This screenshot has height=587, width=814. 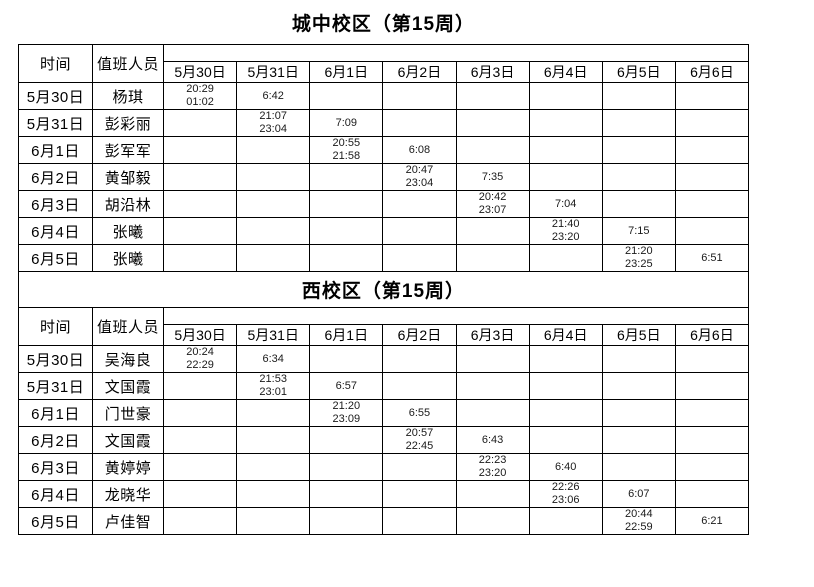 What do you see at coordinates (492, 335) in the screenshot?
I see `date-column-header: 6月3日` at bounding box center [492, 335].